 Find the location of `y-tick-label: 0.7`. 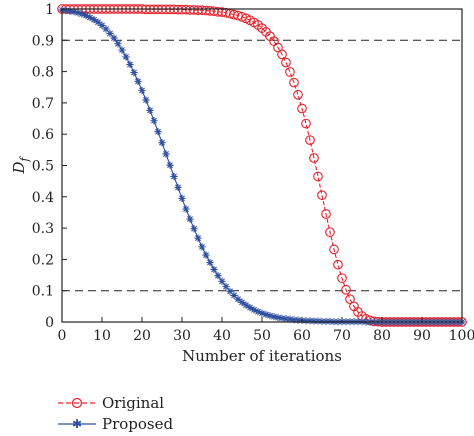

y-tick-label: 0.7 is located at coordinates (43, 104).